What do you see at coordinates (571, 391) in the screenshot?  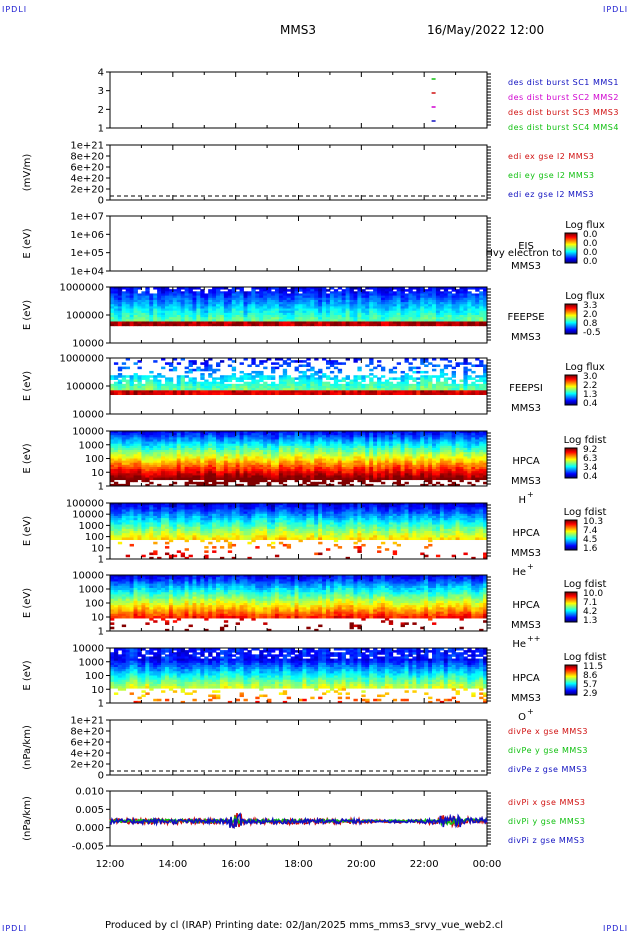 I see `panel-4-colorbar-strip` at bounding box center [571, 391].